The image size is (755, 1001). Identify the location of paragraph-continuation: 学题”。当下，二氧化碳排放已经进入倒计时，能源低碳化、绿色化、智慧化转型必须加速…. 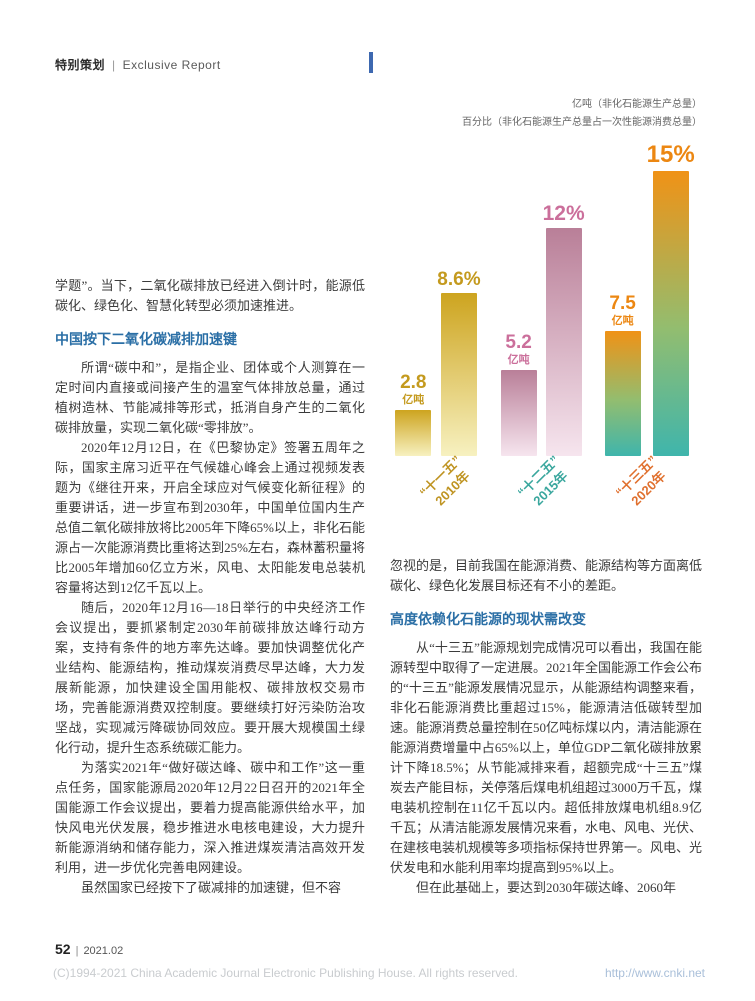
(210, 295).